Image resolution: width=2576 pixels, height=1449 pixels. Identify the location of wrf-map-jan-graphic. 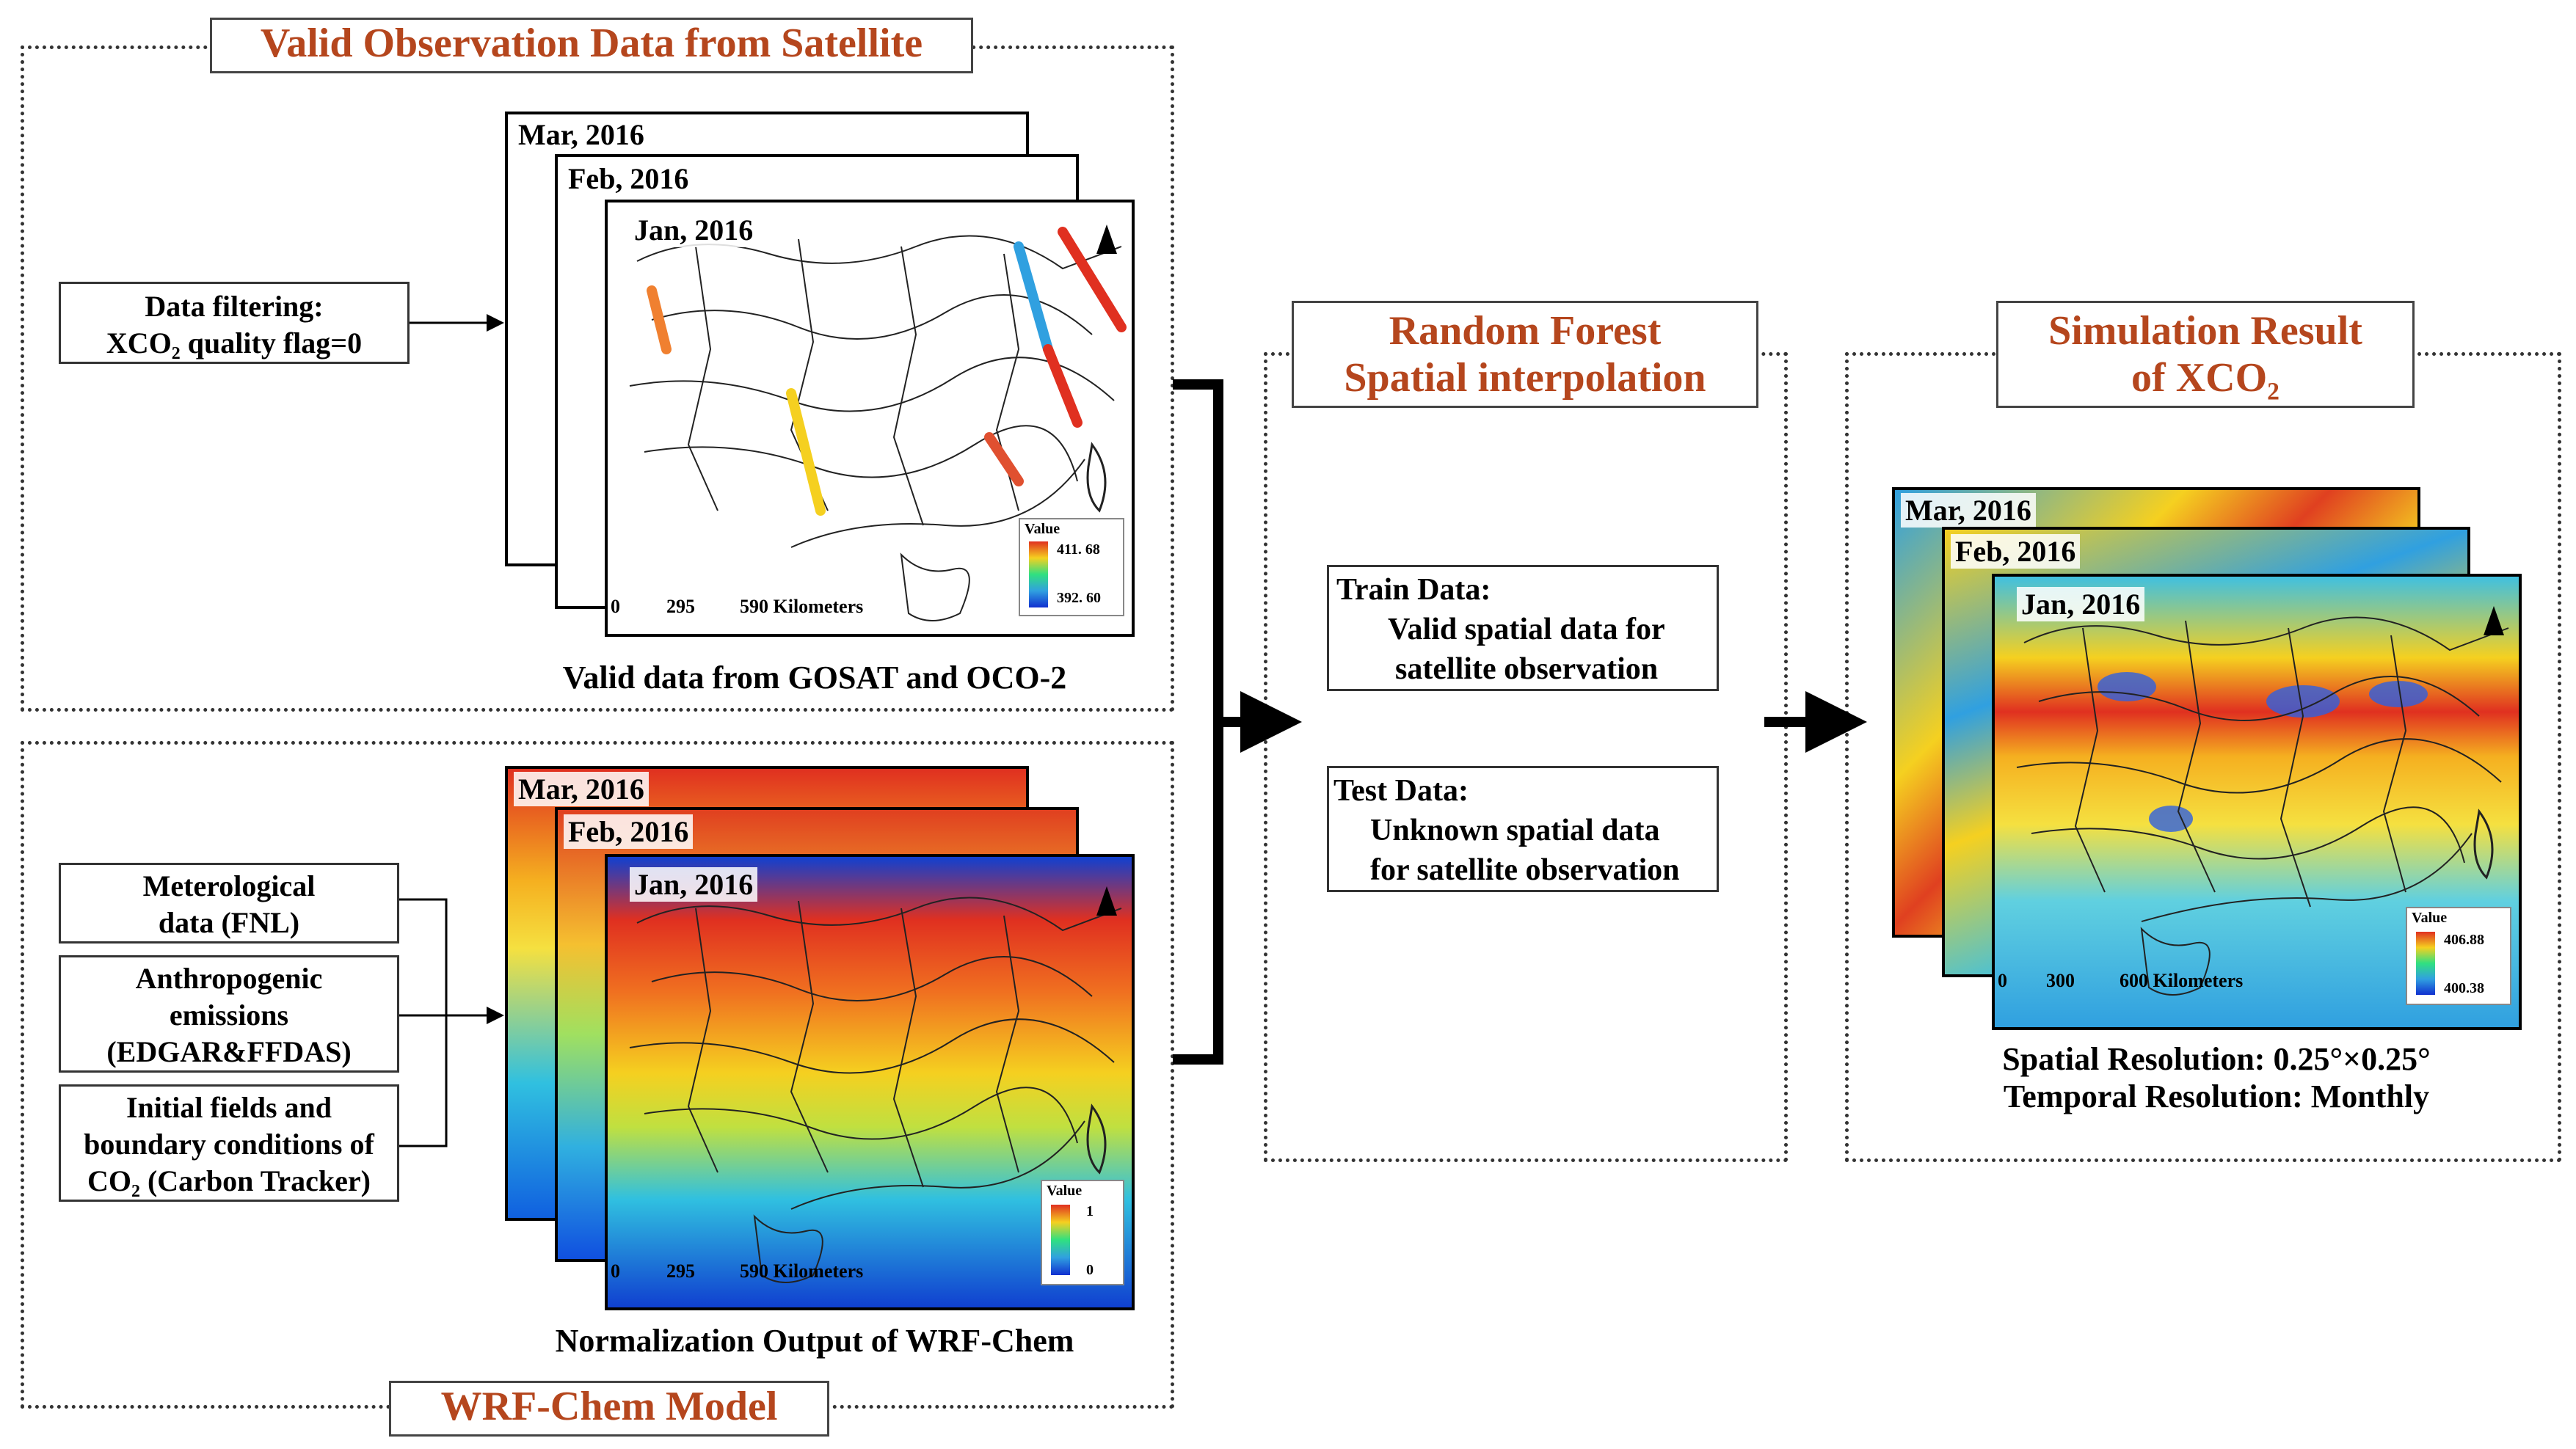
(875, 1084).